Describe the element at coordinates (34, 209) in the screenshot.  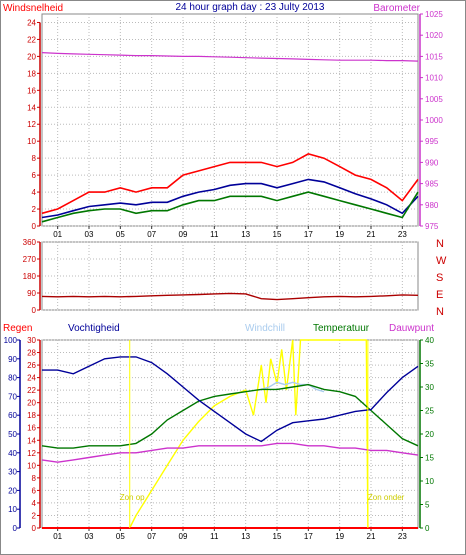
I see `wind-left-tick-label: 2` at that location.